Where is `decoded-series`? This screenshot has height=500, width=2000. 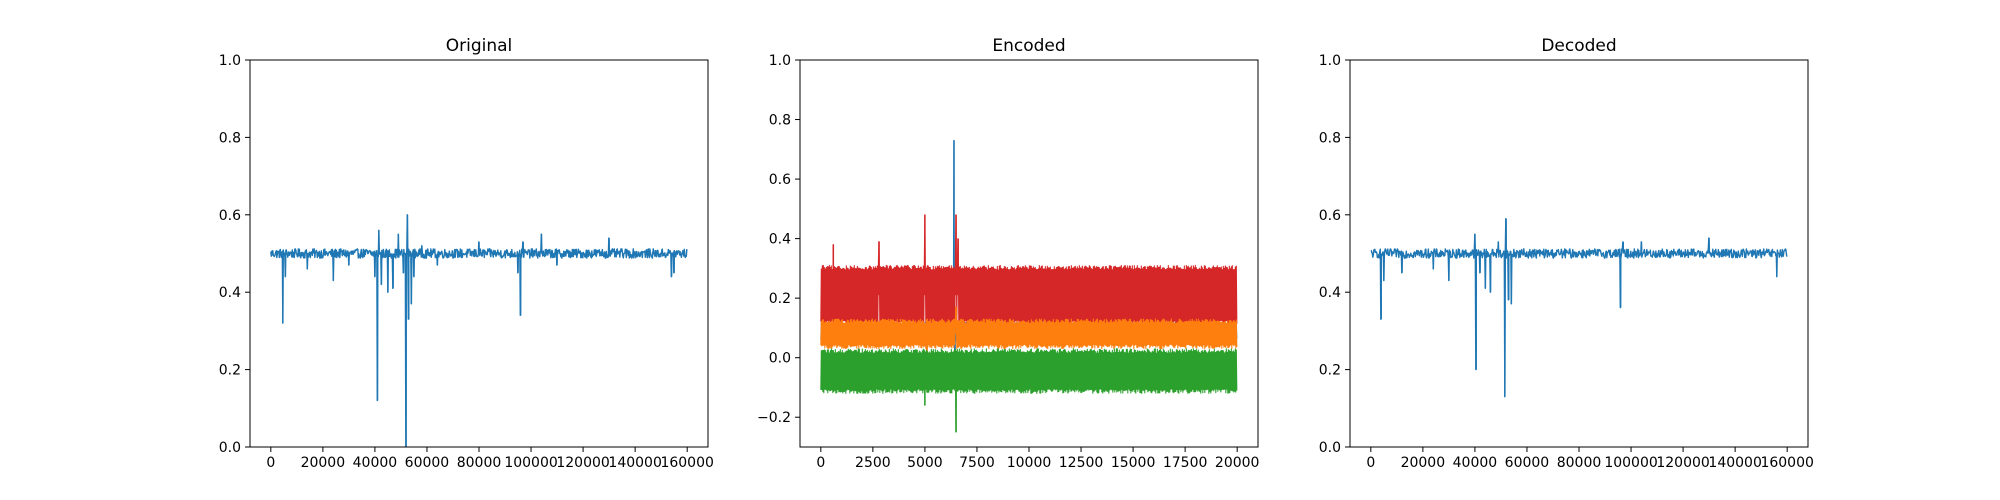
decoded-series is located at coordinates (1579, 307).